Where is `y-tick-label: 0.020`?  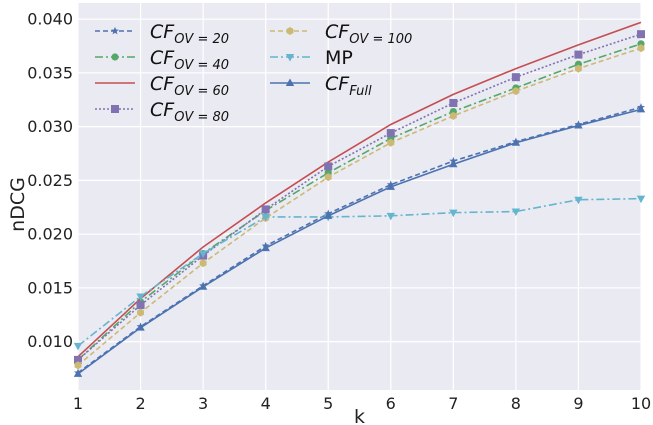 y-tick-label: 0.020 is located at coordinates (50, 234).